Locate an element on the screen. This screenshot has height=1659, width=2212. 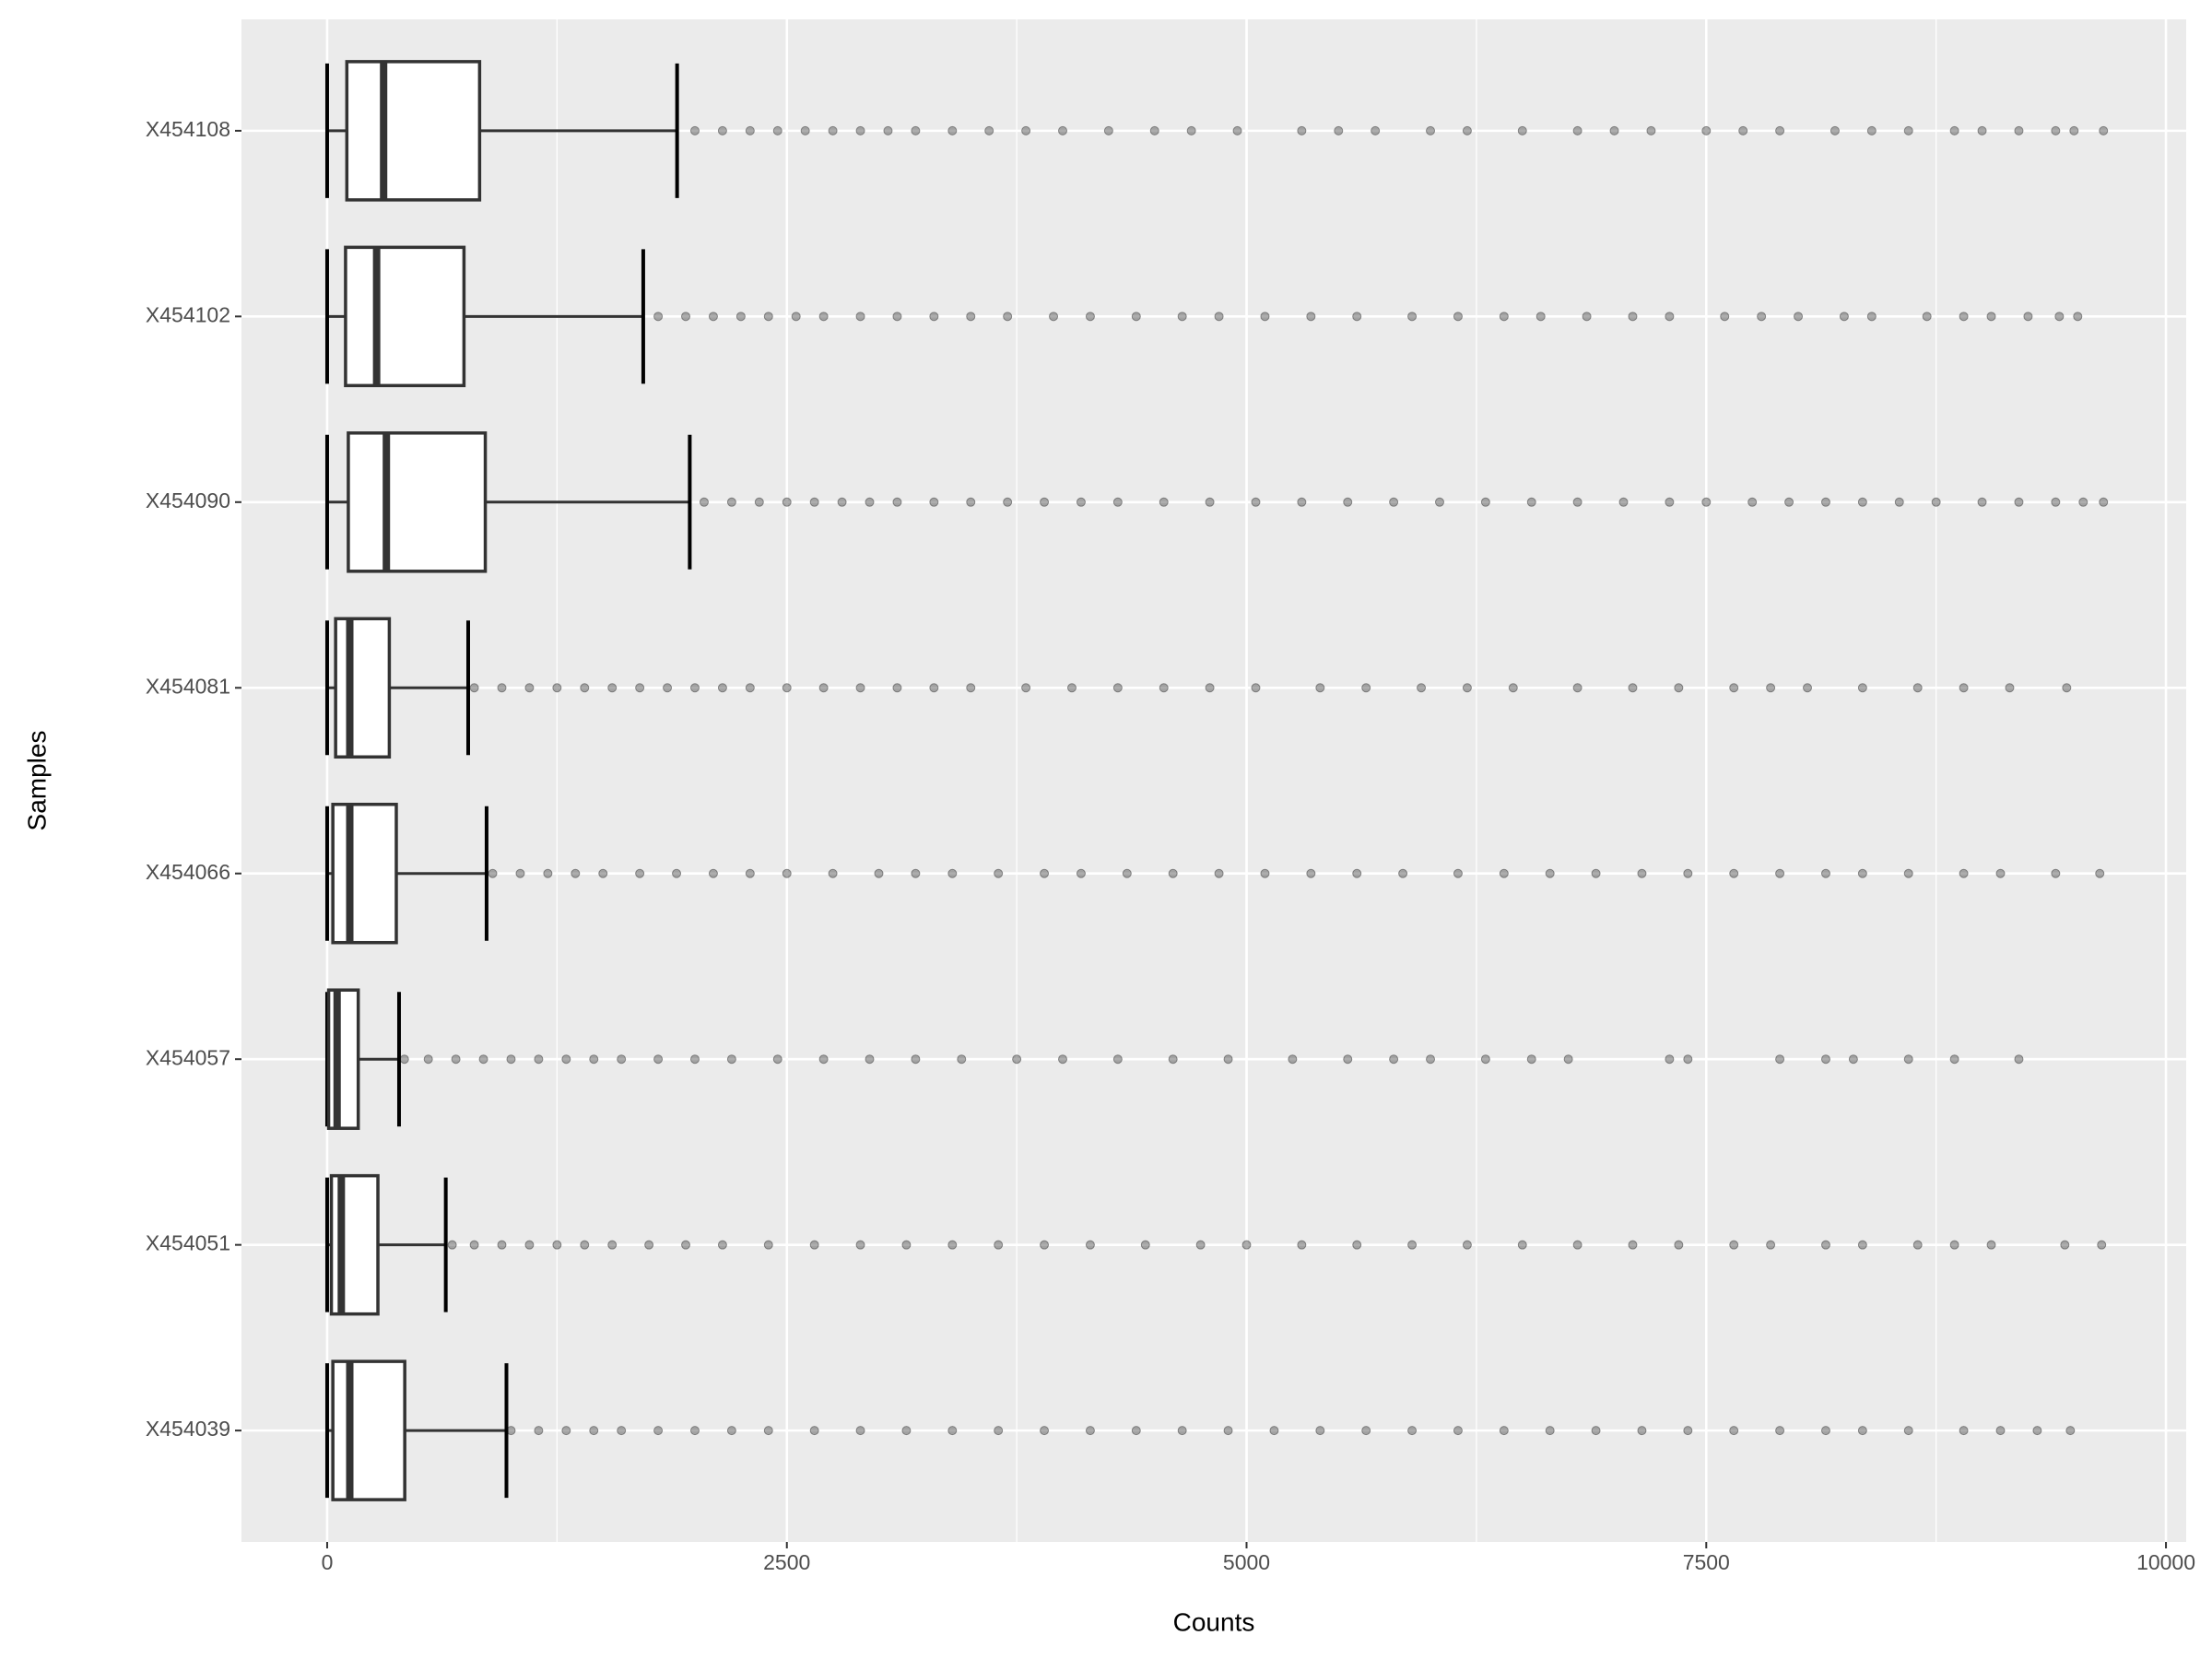
x-axis-title: Counts is located at coordinates (1214, 1621).